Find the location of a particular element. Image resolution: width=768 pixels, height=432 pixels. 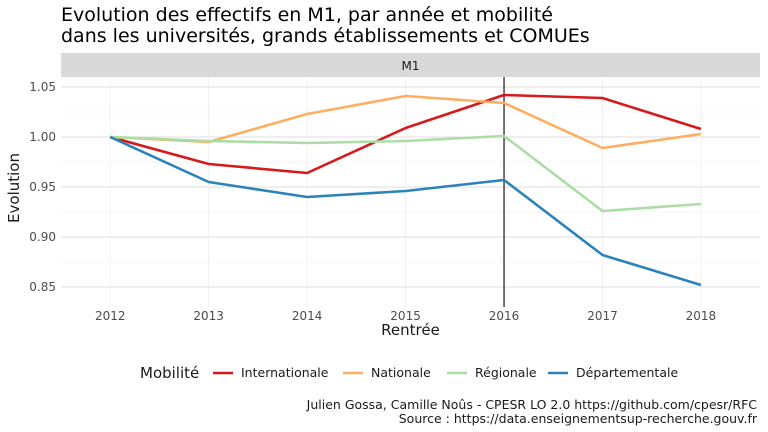

legend-item: Internationale is located at coordinates (271, 372).